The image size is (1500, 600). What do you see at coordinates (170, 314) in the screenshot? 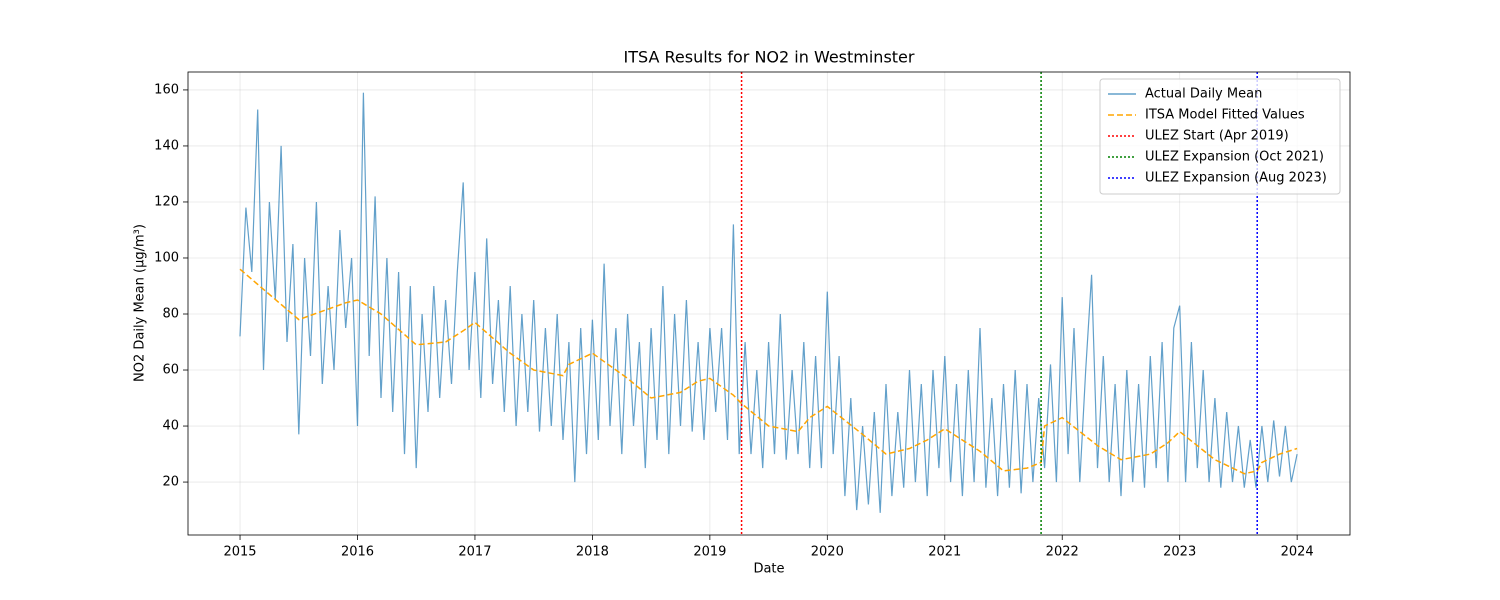
I see `y-tick-label: 80` at bounding box center [170, 314].